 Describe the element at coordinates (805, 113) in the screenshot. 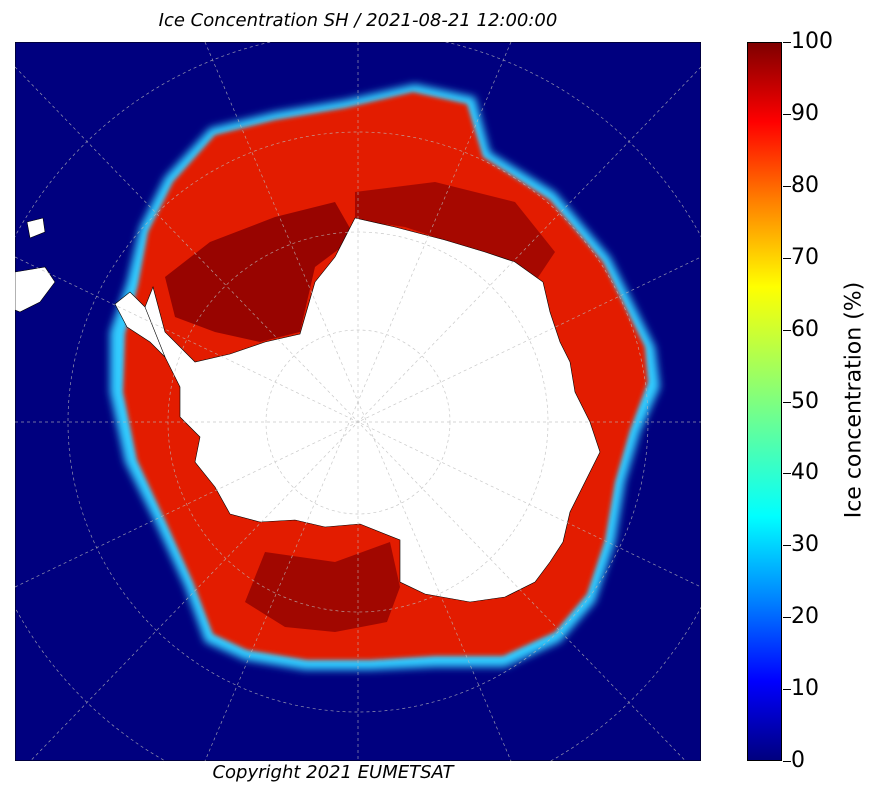

I see `colorbar-tick-label: 90` at that location.